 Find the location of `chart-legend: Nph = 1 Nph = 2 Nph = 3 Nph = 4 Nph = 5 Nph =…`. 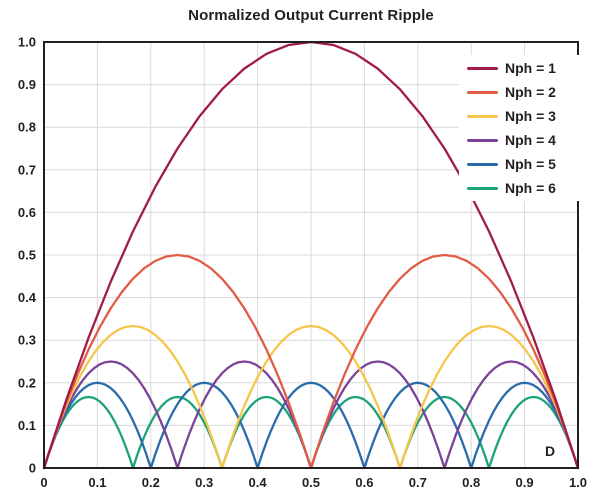

chart-legend: Nph = 1 Nph = 2 Nph = 3 Nph = 4 Nph = 5 Nph =… is located at coordinates (519, 128).